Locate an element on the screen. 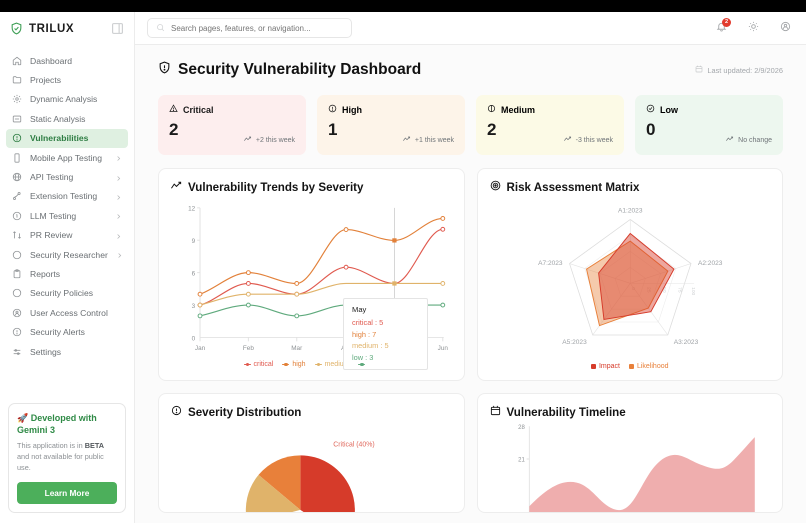  sidebar-item-label: Dynamic Analysis is located at coordinates (64, 99).